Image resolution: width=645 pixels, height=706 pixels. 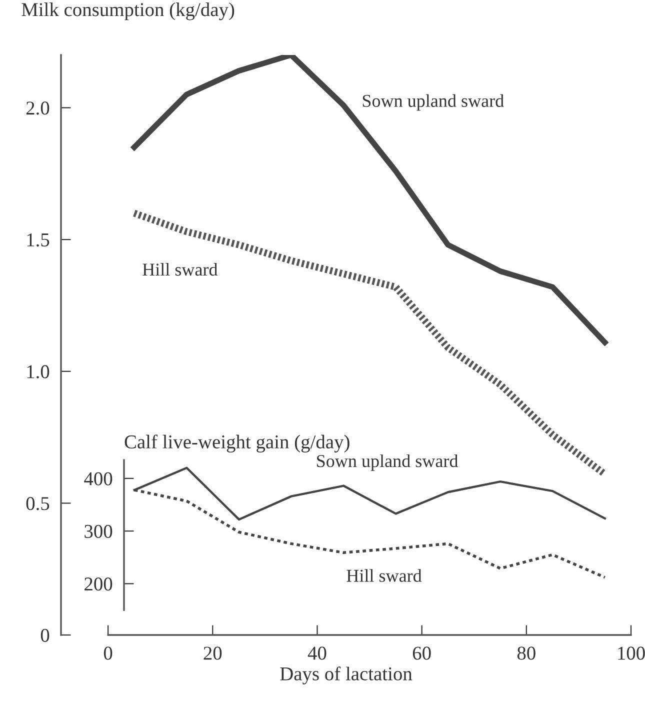 What do you see at coordinates (128, 11) in the screenshot?
I see `y-axis-title: Milk consumption (kg/day)` at bounding box center [128, 11].